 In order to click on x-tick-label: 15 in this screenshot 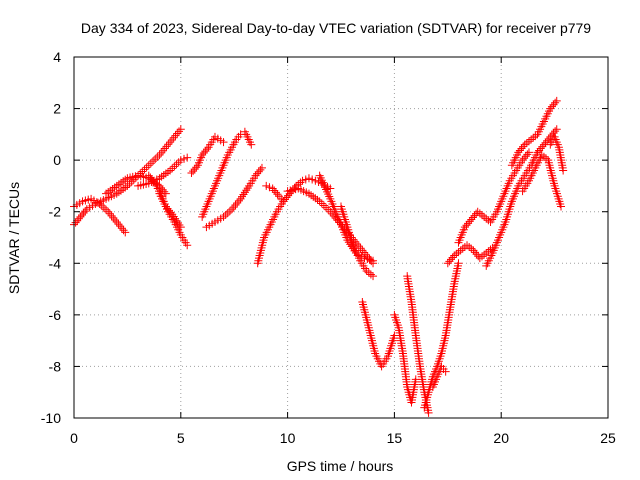, I will do `click(395, 438)`.